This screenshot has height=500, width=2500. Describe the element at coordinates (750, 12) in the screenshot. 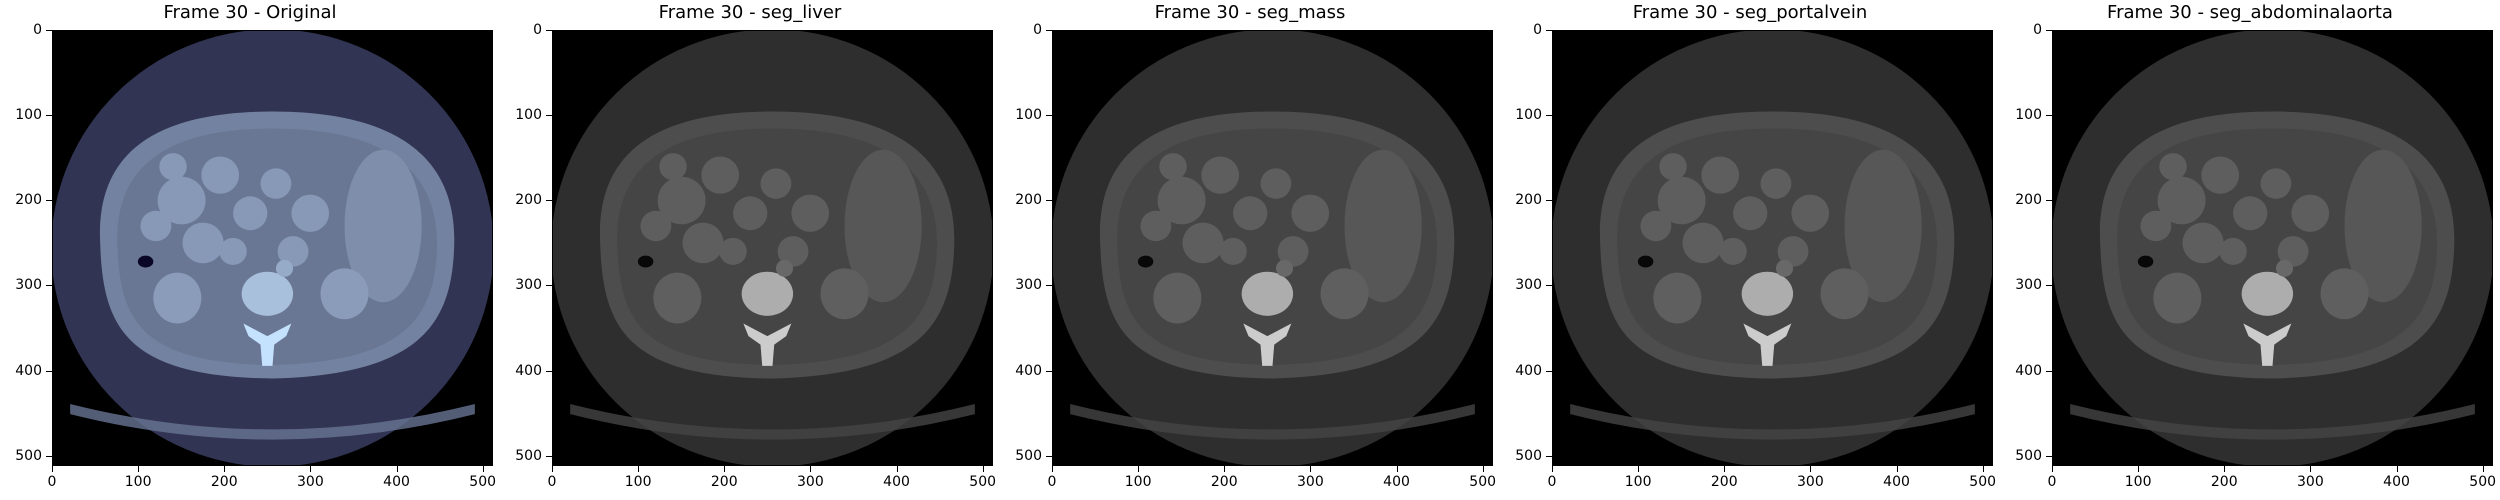

I see `panel-title: Frame 30 - seg_liver` at that location.